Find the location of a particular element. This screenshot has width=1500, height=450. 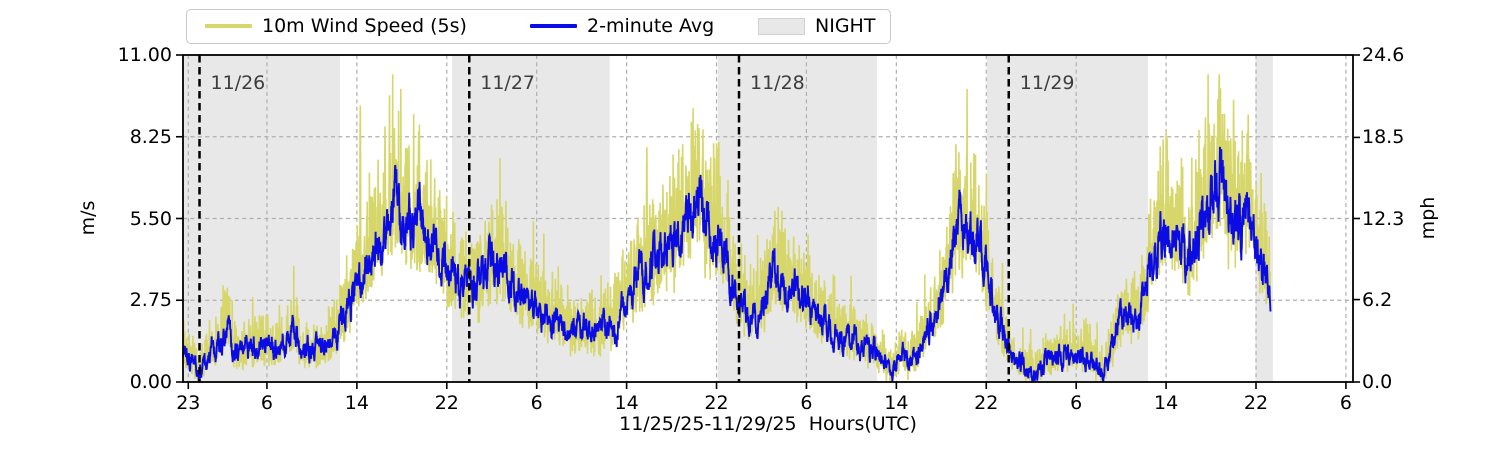

y-tick-label-left: 11.00 is located at coordinates (144, 55).